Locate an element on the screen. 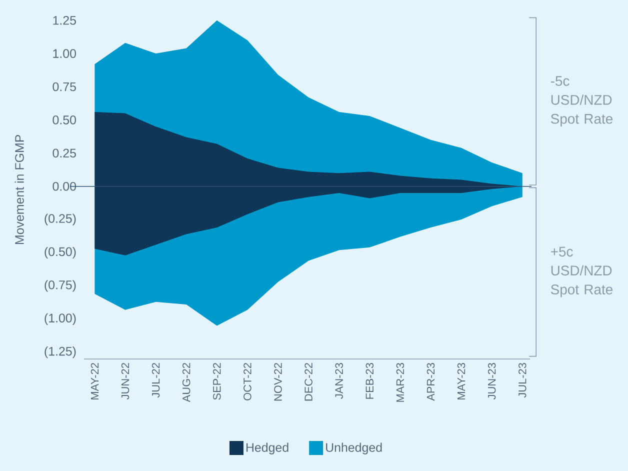 The image size is (628, 471). y-tick-label: (0.25) is located at coordinates (60, 220).